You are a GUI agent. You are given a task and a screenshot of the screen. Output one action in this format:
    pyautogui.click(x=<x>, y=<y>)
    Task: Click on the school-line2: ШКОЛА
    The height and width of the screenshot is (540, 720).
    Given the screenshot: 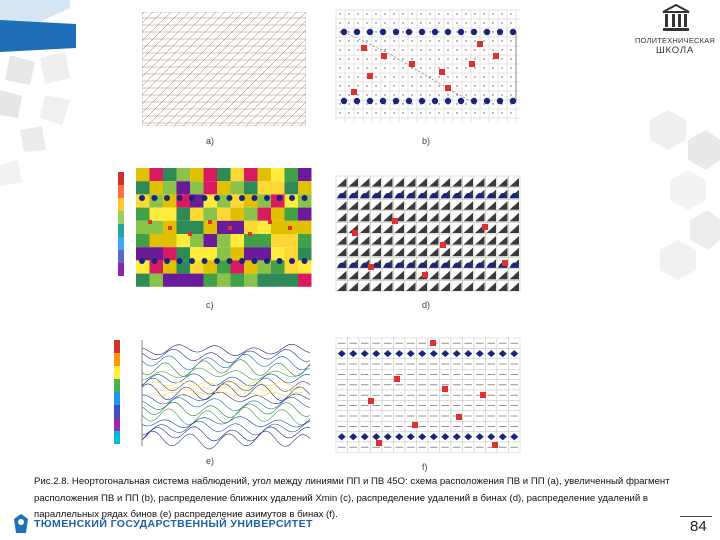 What is the action you would take?
    pyautogui.click(x=675, y=50)
    